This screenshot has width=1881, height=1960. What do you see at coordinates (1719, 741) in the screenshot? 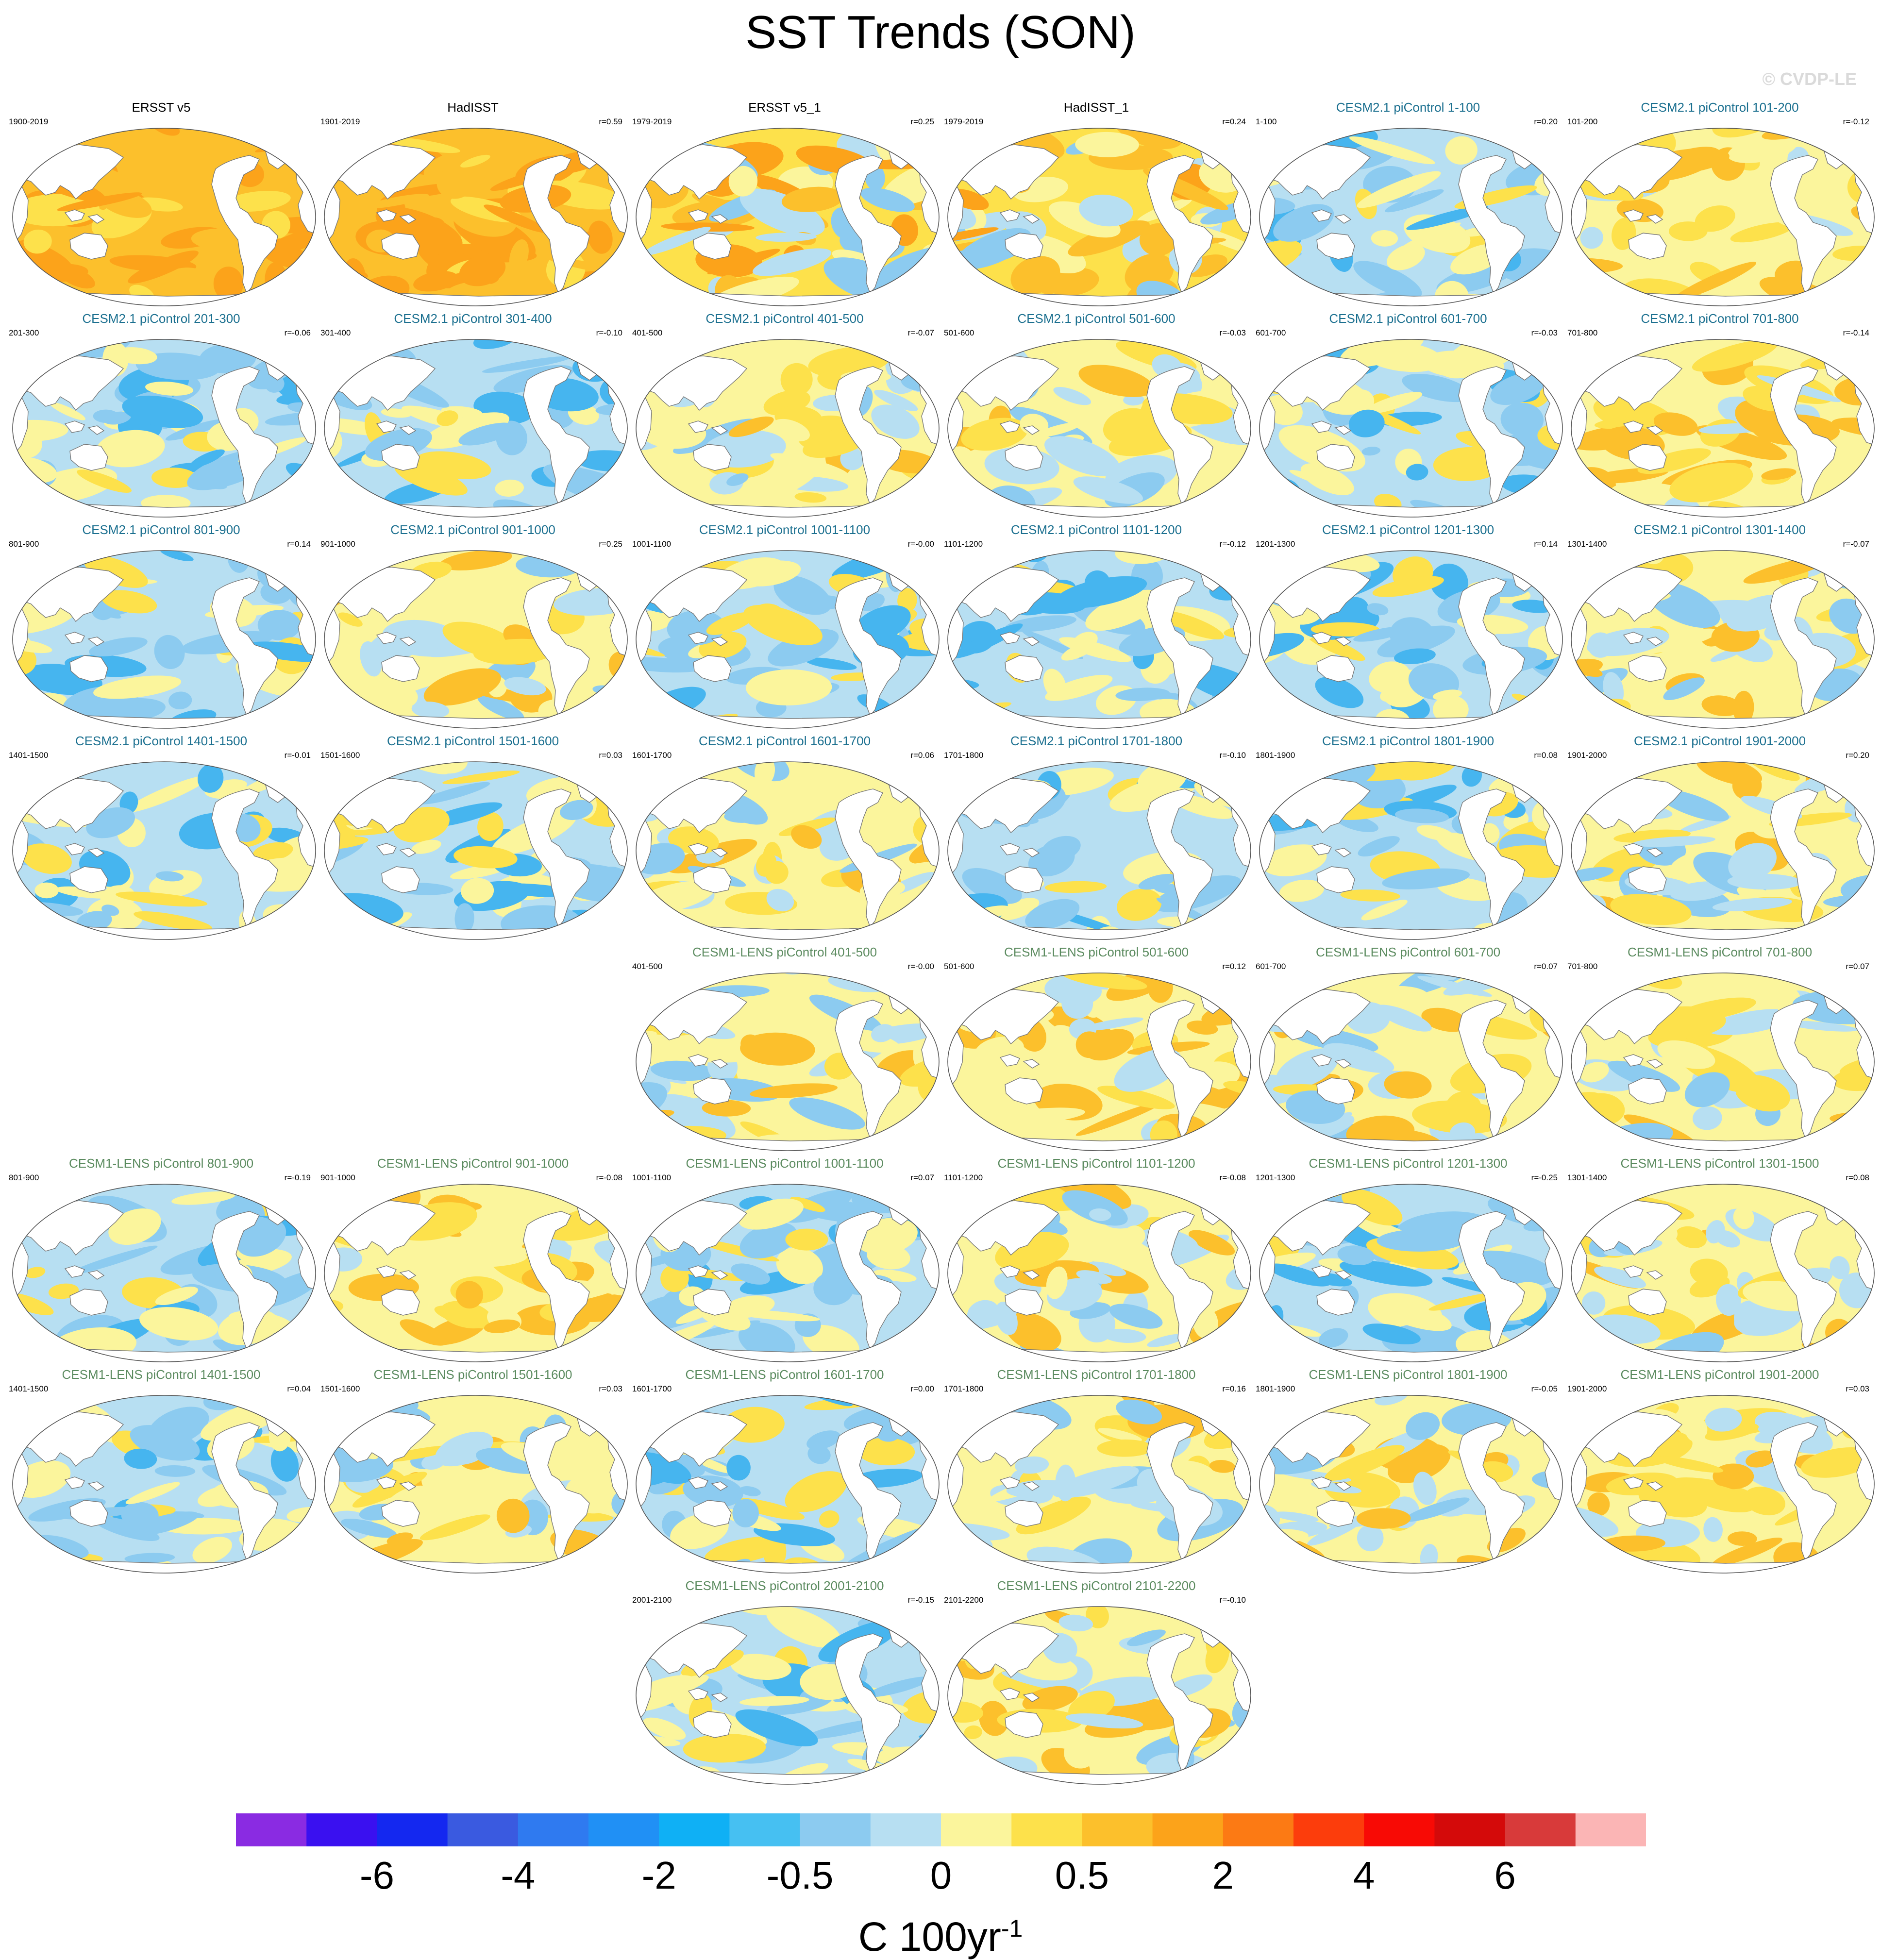
I see `panel-title: CESM2.1 piControl 1901-2000` at bounding box center [1719, 741].